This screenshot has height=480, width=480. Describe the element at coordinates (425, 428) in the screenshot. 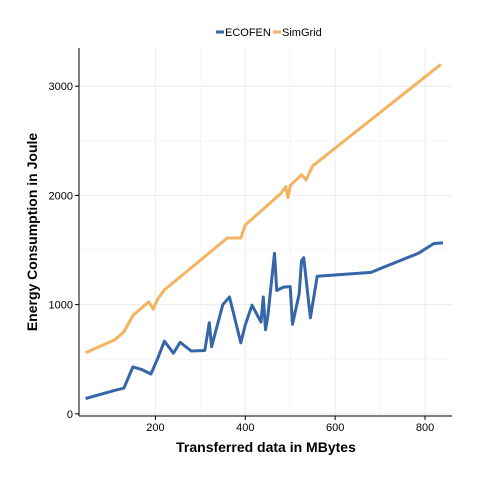

I see `x-tick-label: 800` at that location.